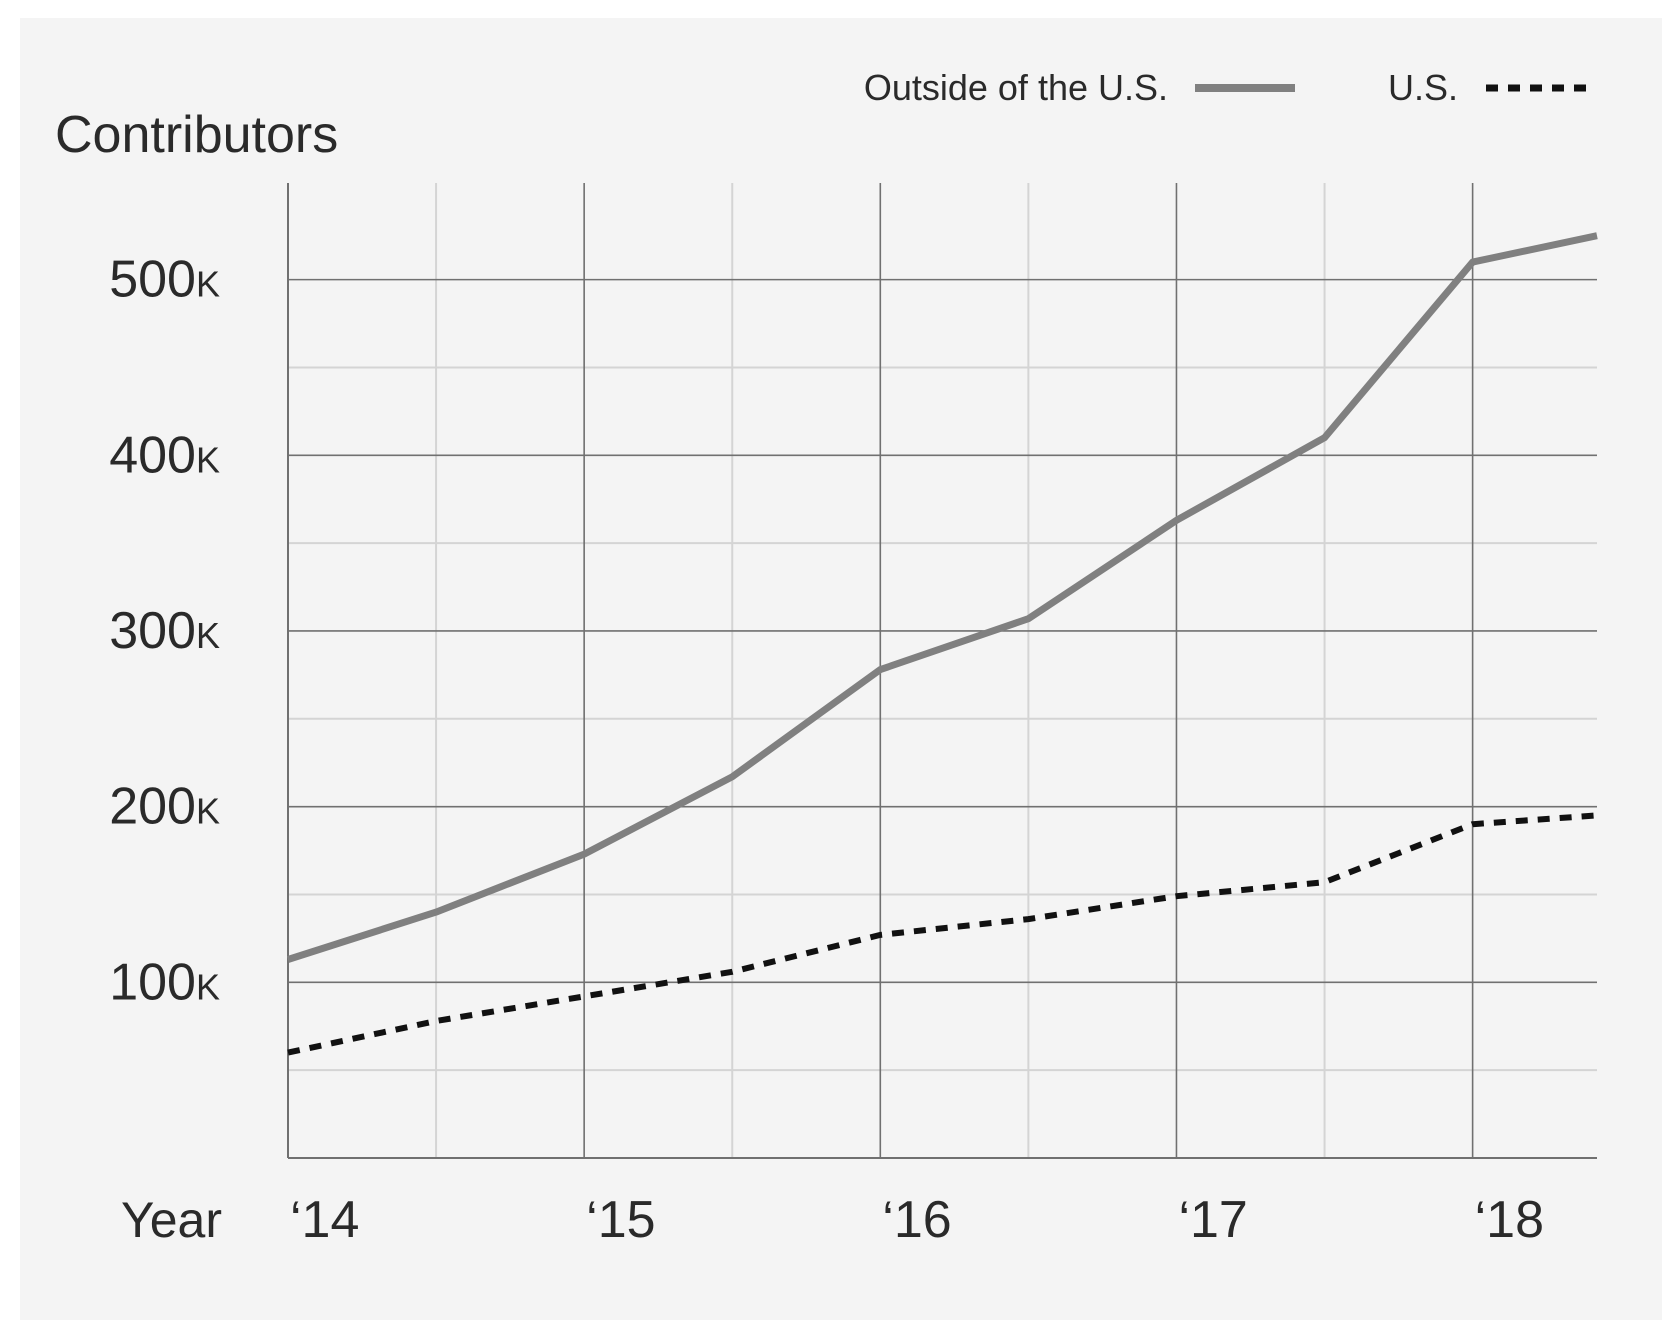 Image resolution: width=1678 pixels, height=1341 pixels. I want to click on y-tick-label: 500K, so click(164, 280).